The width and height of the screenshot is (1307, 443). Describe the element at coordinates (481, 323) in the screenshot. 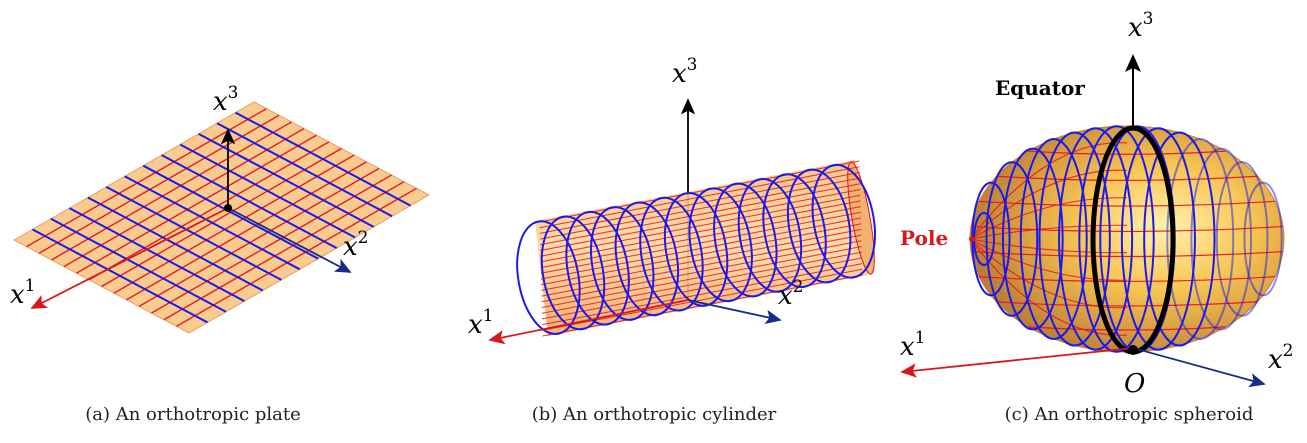

I see `cyl-x1-label: x1` at that location.